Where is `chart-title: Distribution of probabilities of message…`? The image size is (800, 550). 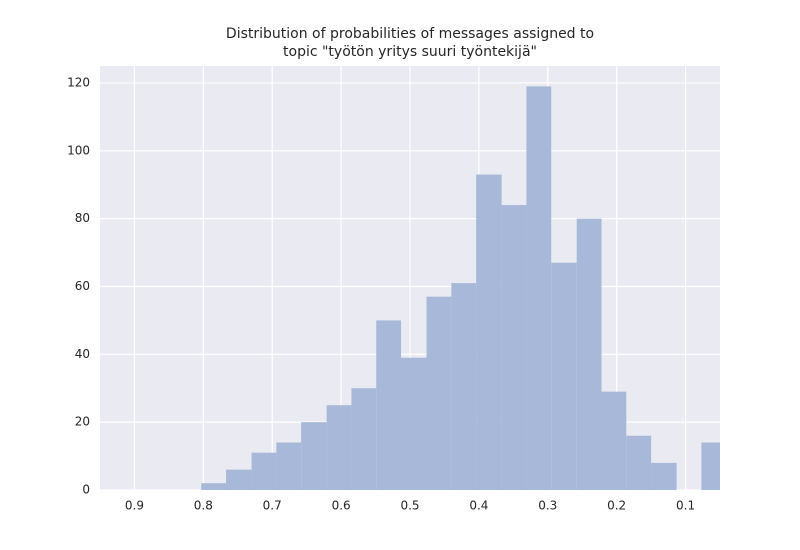
chart-title: Distribution of probabilities of message… is located at coordinates (410, 34).